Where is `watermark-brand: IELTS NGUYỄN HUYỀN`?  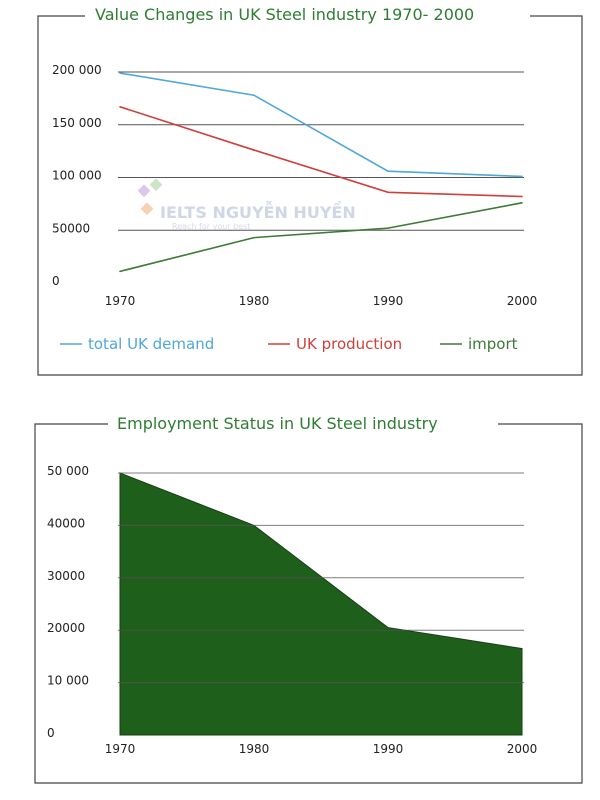
watermark-brand: IELTS NGUYỄN HUYỀN is located at coordinates (258, 211).